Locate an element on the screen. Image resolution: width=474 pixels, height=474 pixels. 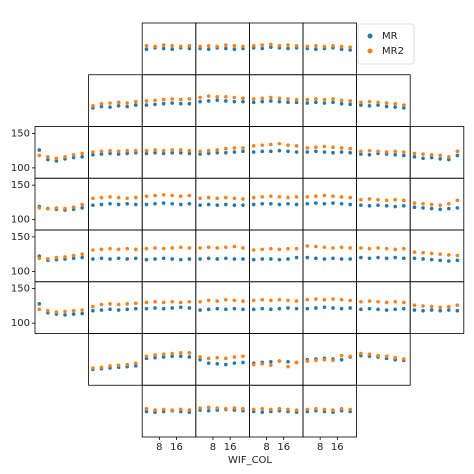
x-tick-label: 8 is located at coordinates (159, 447).